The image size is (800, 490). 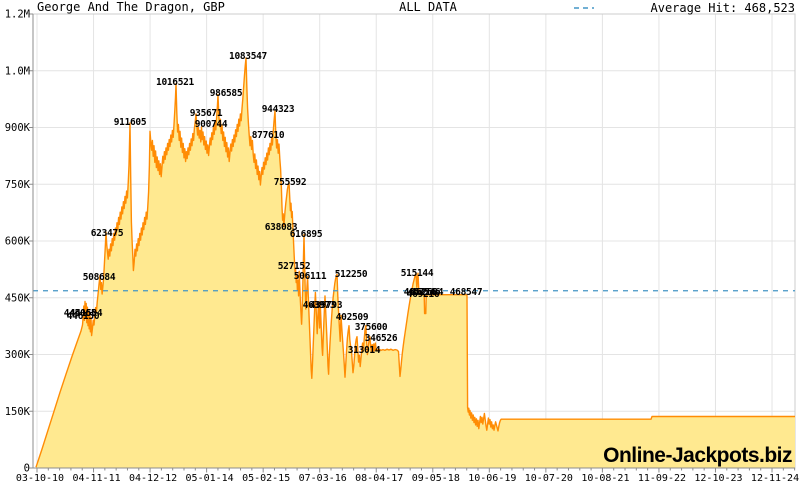 What do you see at coordinates (40, 478) in the screenshot?
I see `x-tick-label: 03-10-10` at bounding box center [40, 478].